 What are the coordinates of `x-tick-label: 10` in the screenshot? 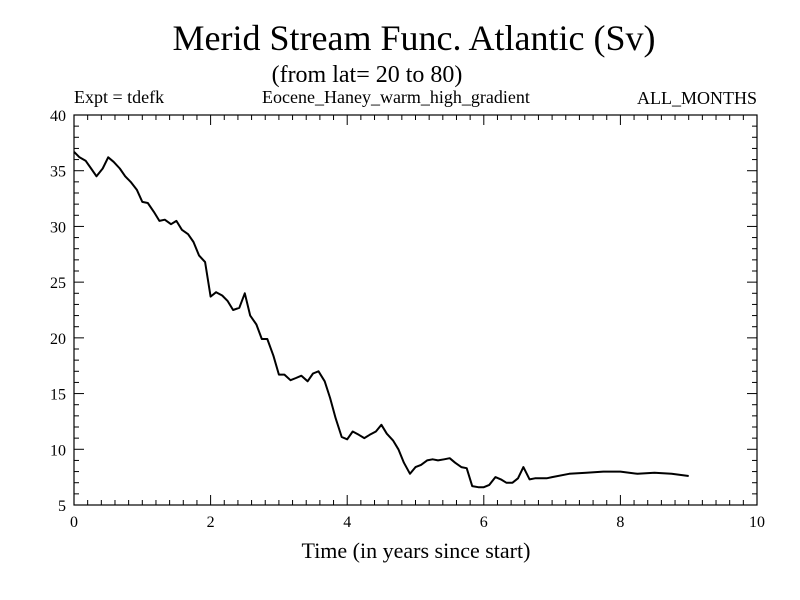 It's located at (757, 522).